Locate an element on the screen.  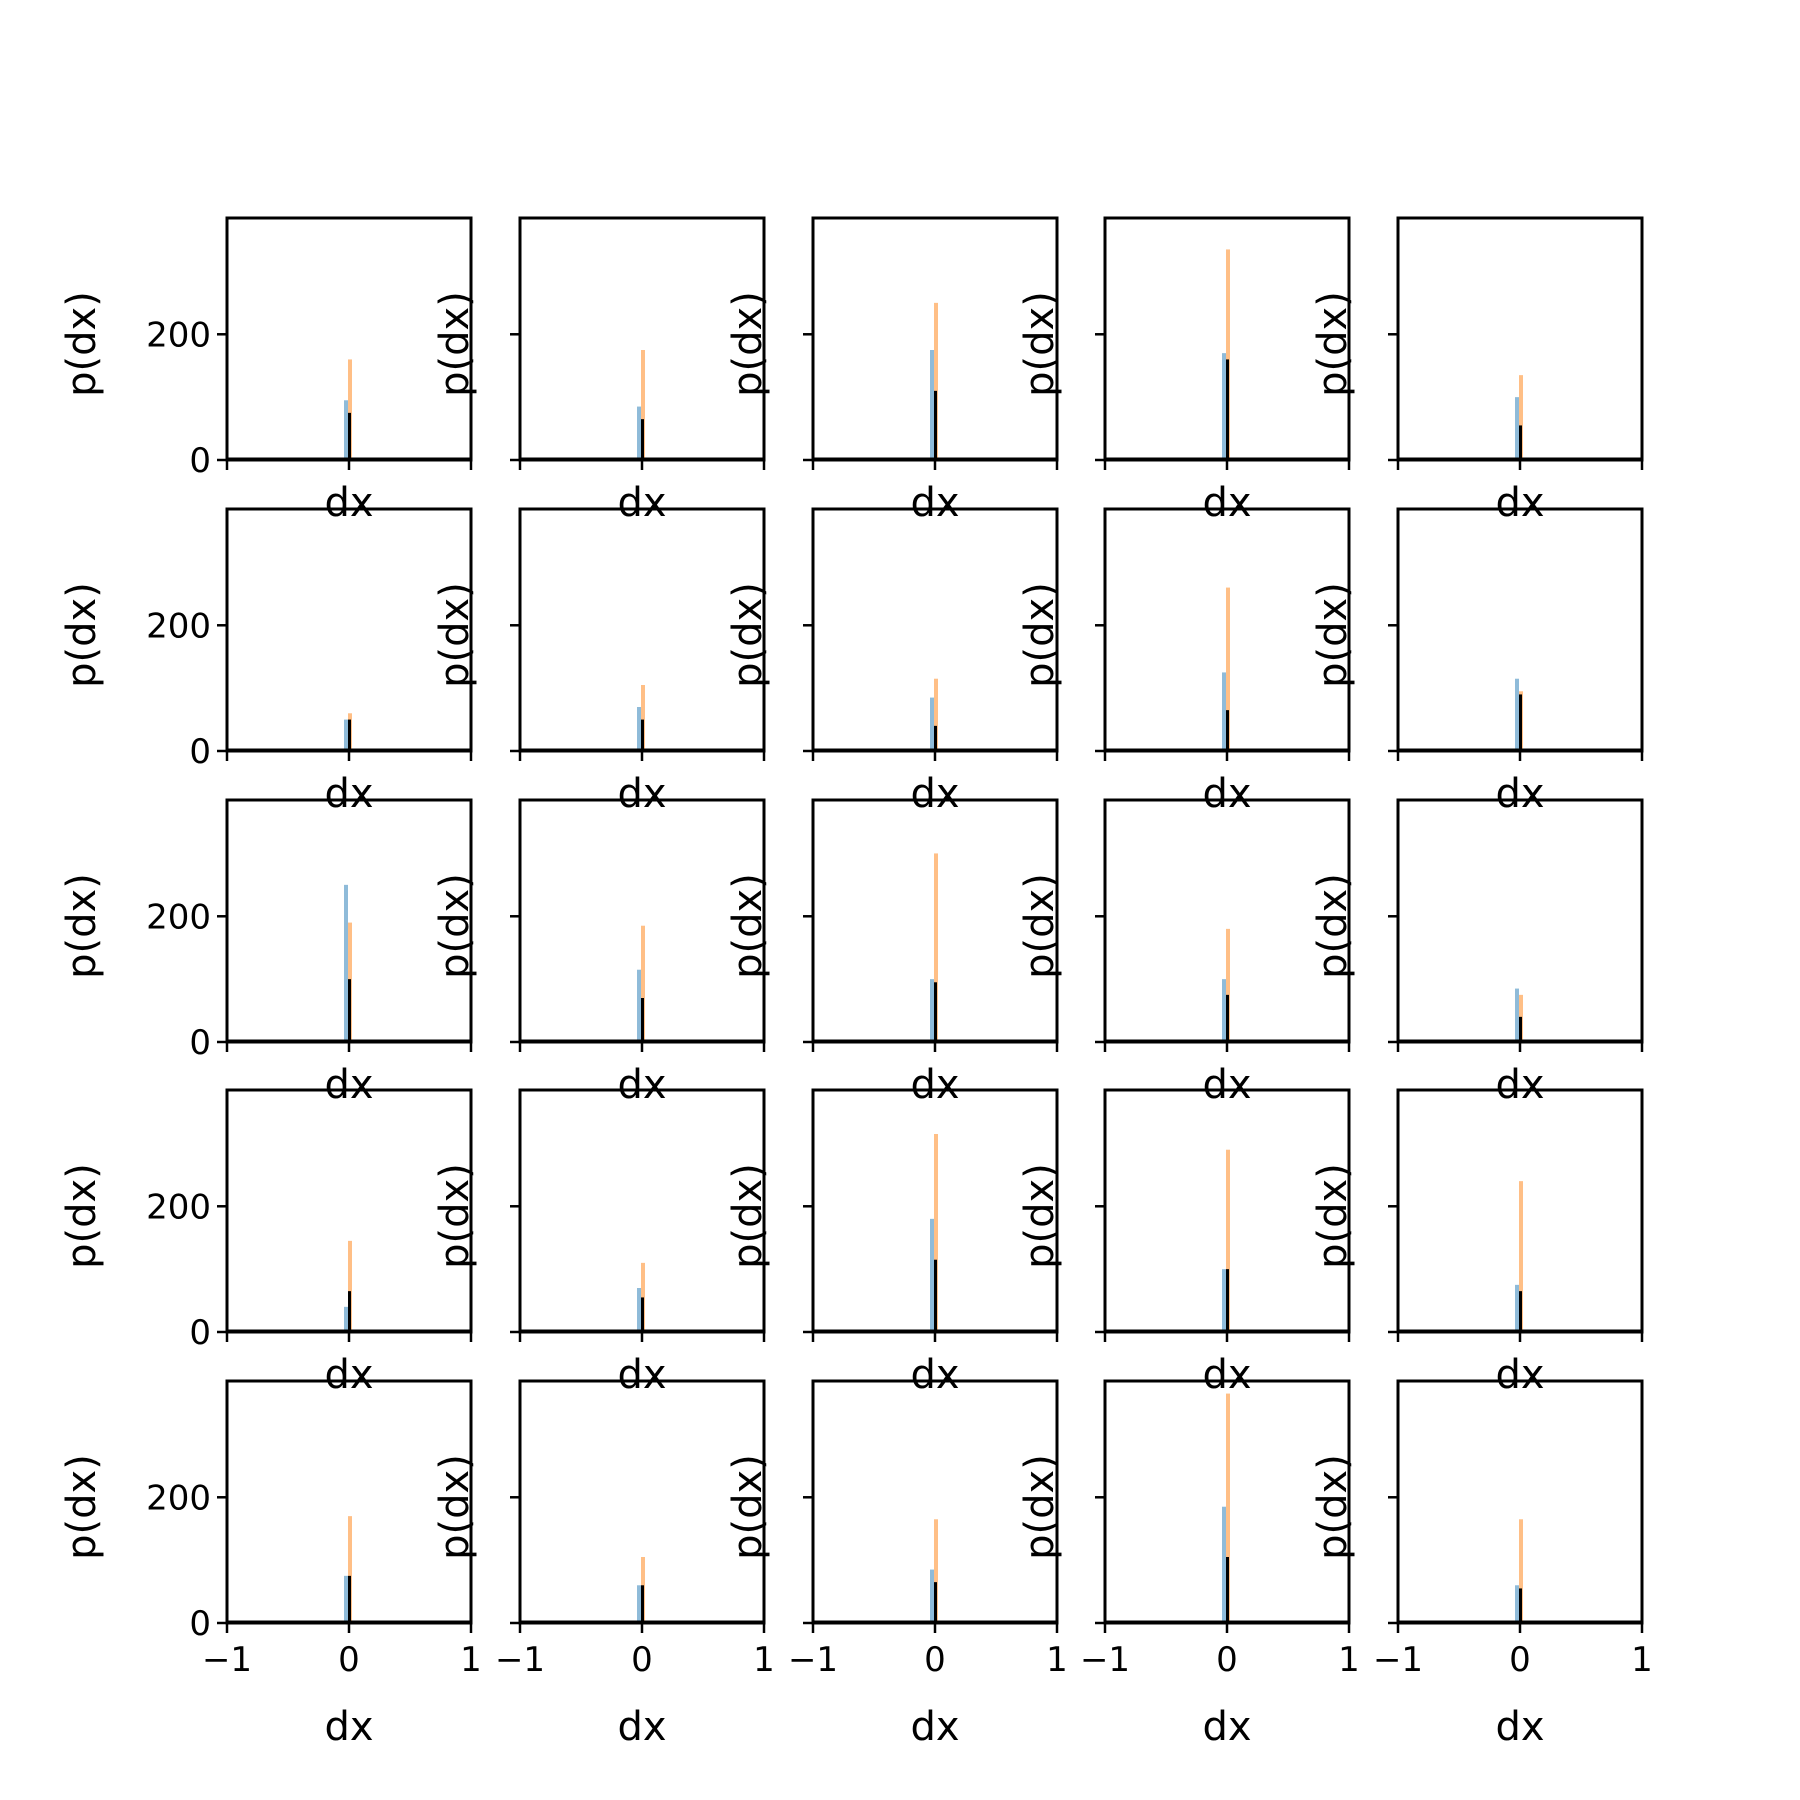
subplot-1-5: dx p(dx) is located at coordinates (1477, 371).